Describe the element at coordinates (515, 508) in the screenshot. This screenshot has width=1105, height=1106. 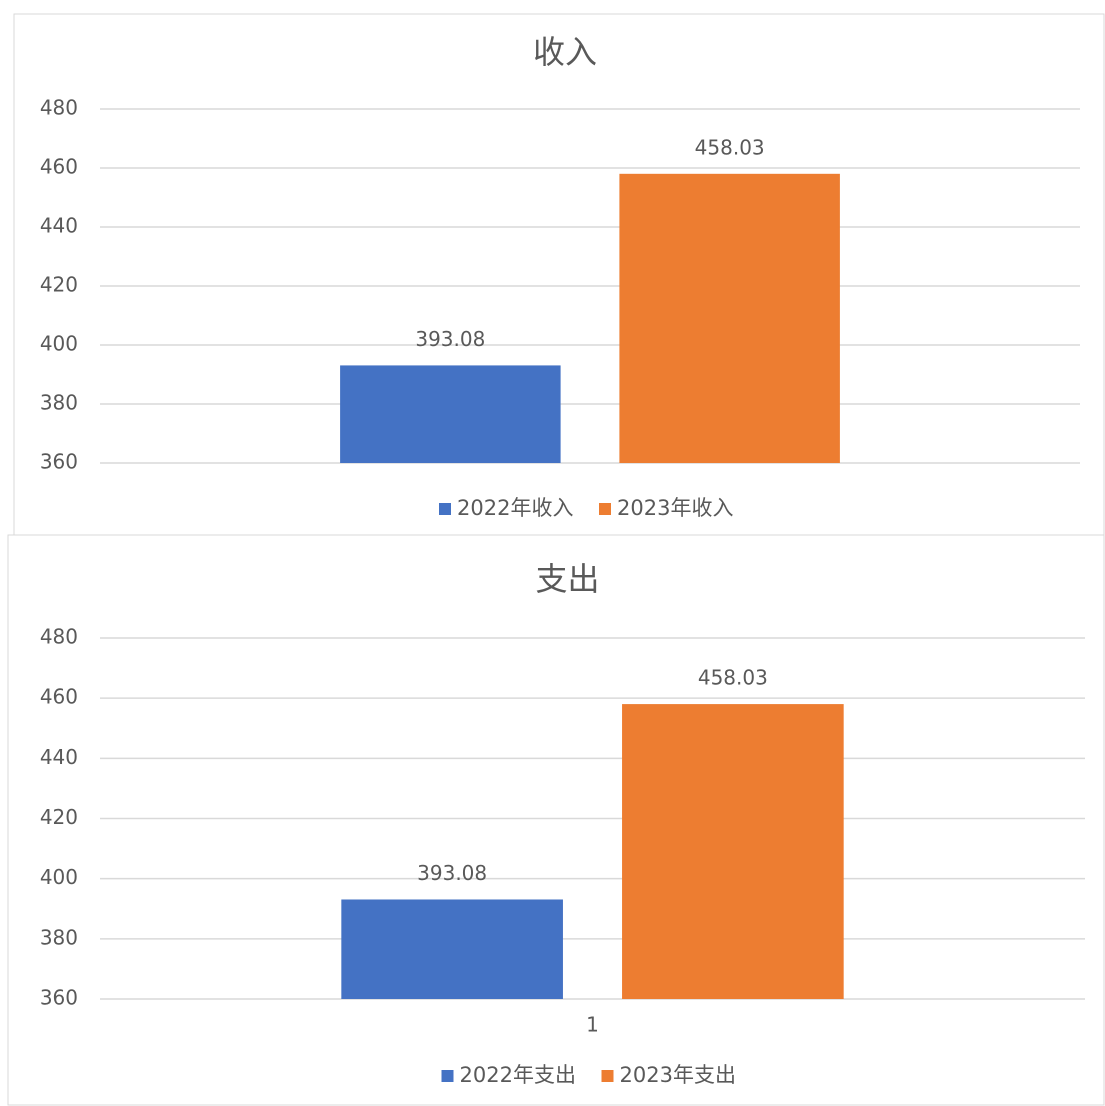
I see `legend-label: 2022年收入` at that location.